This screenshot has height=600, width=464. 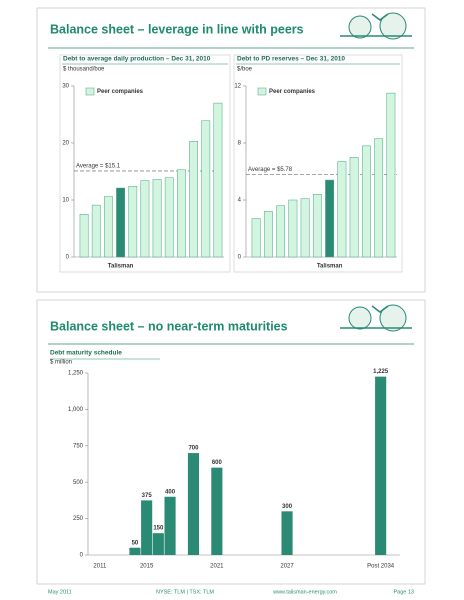 What do you see at coordinates (270, 170) in the screenshot?
I see `reference-label: Average = $5.78` at bounding box center [270, 170].